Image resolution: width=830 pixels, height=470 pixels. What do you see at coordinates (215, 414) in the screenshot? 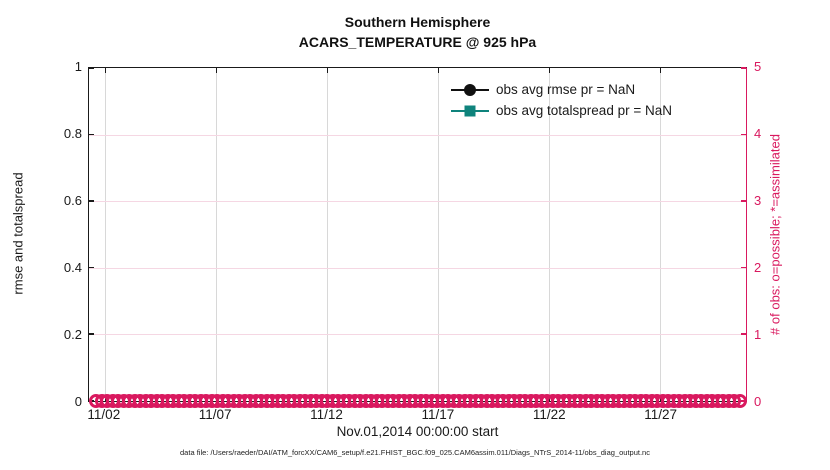
I see `x-tick-label: 11/07` at bounding box center [215, 414].